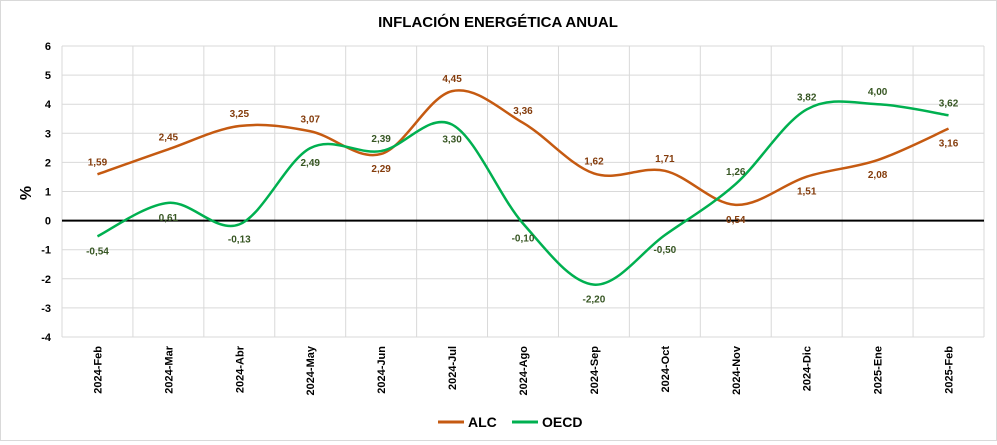  What do you see at coordinates (949, 103) in the screenshot?
I see `data-label-oecd: 3,62` at bounding box center [949, 103].